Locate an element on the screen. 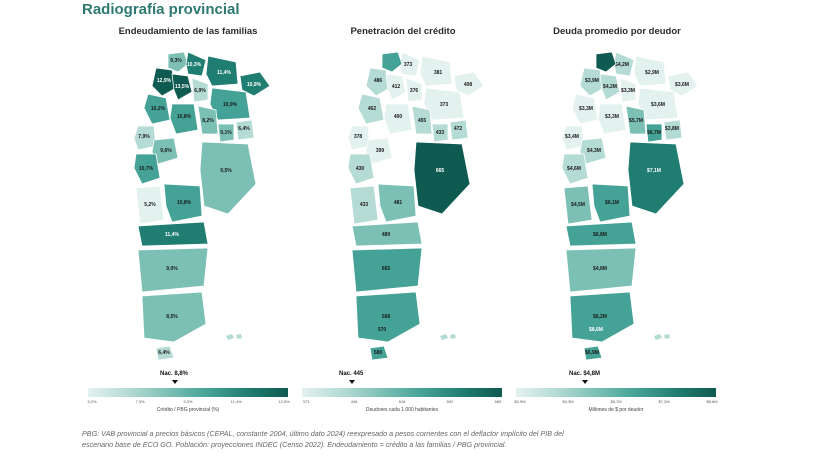 The height and width of the screenshot is (460, 819). province-value-label: 10,3% is located at coordinates (194, 65).